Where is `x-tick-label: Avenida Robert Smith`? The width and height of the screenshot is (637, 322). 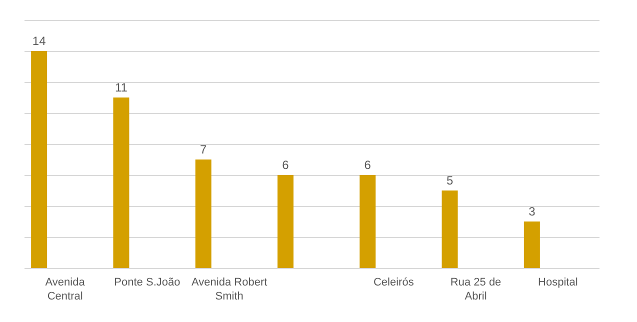
x-tick-label: Avenida Robert Smith is located at coordinates (230, 289).